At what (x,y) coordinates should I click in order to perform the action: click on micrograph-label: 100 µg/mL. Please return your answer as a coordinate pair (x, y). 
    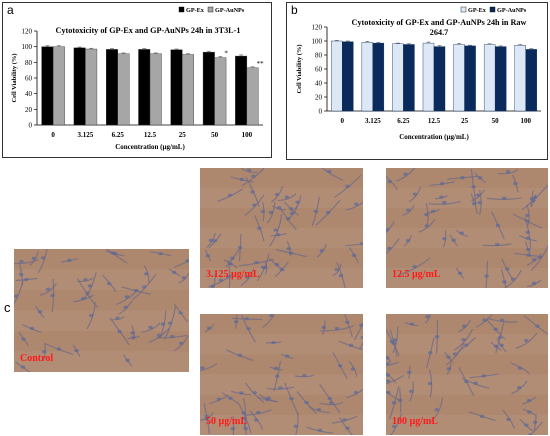
    Looking at the image, I should click on (415, 421).